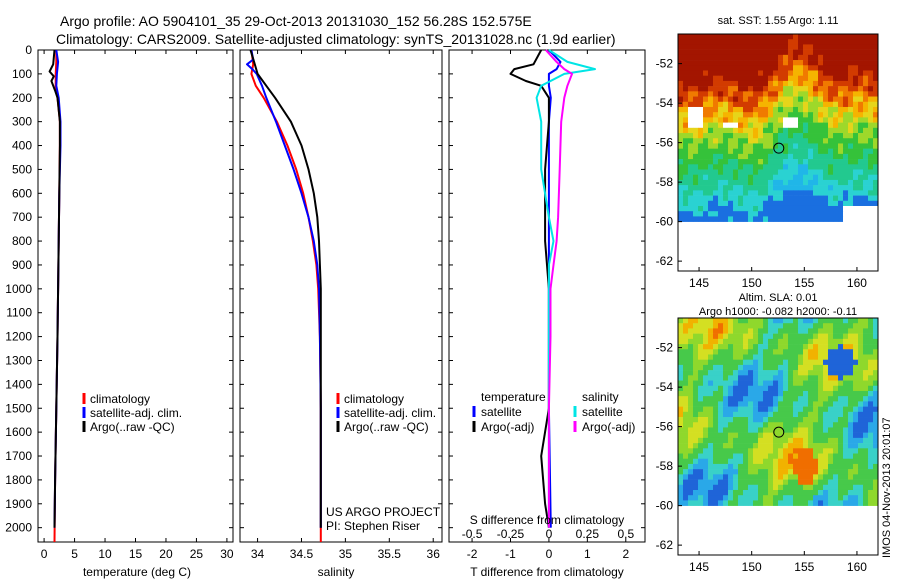 This screenshot has width=900, height=580. I want to click on depth-tick-label: 1500, so click(18, 408).